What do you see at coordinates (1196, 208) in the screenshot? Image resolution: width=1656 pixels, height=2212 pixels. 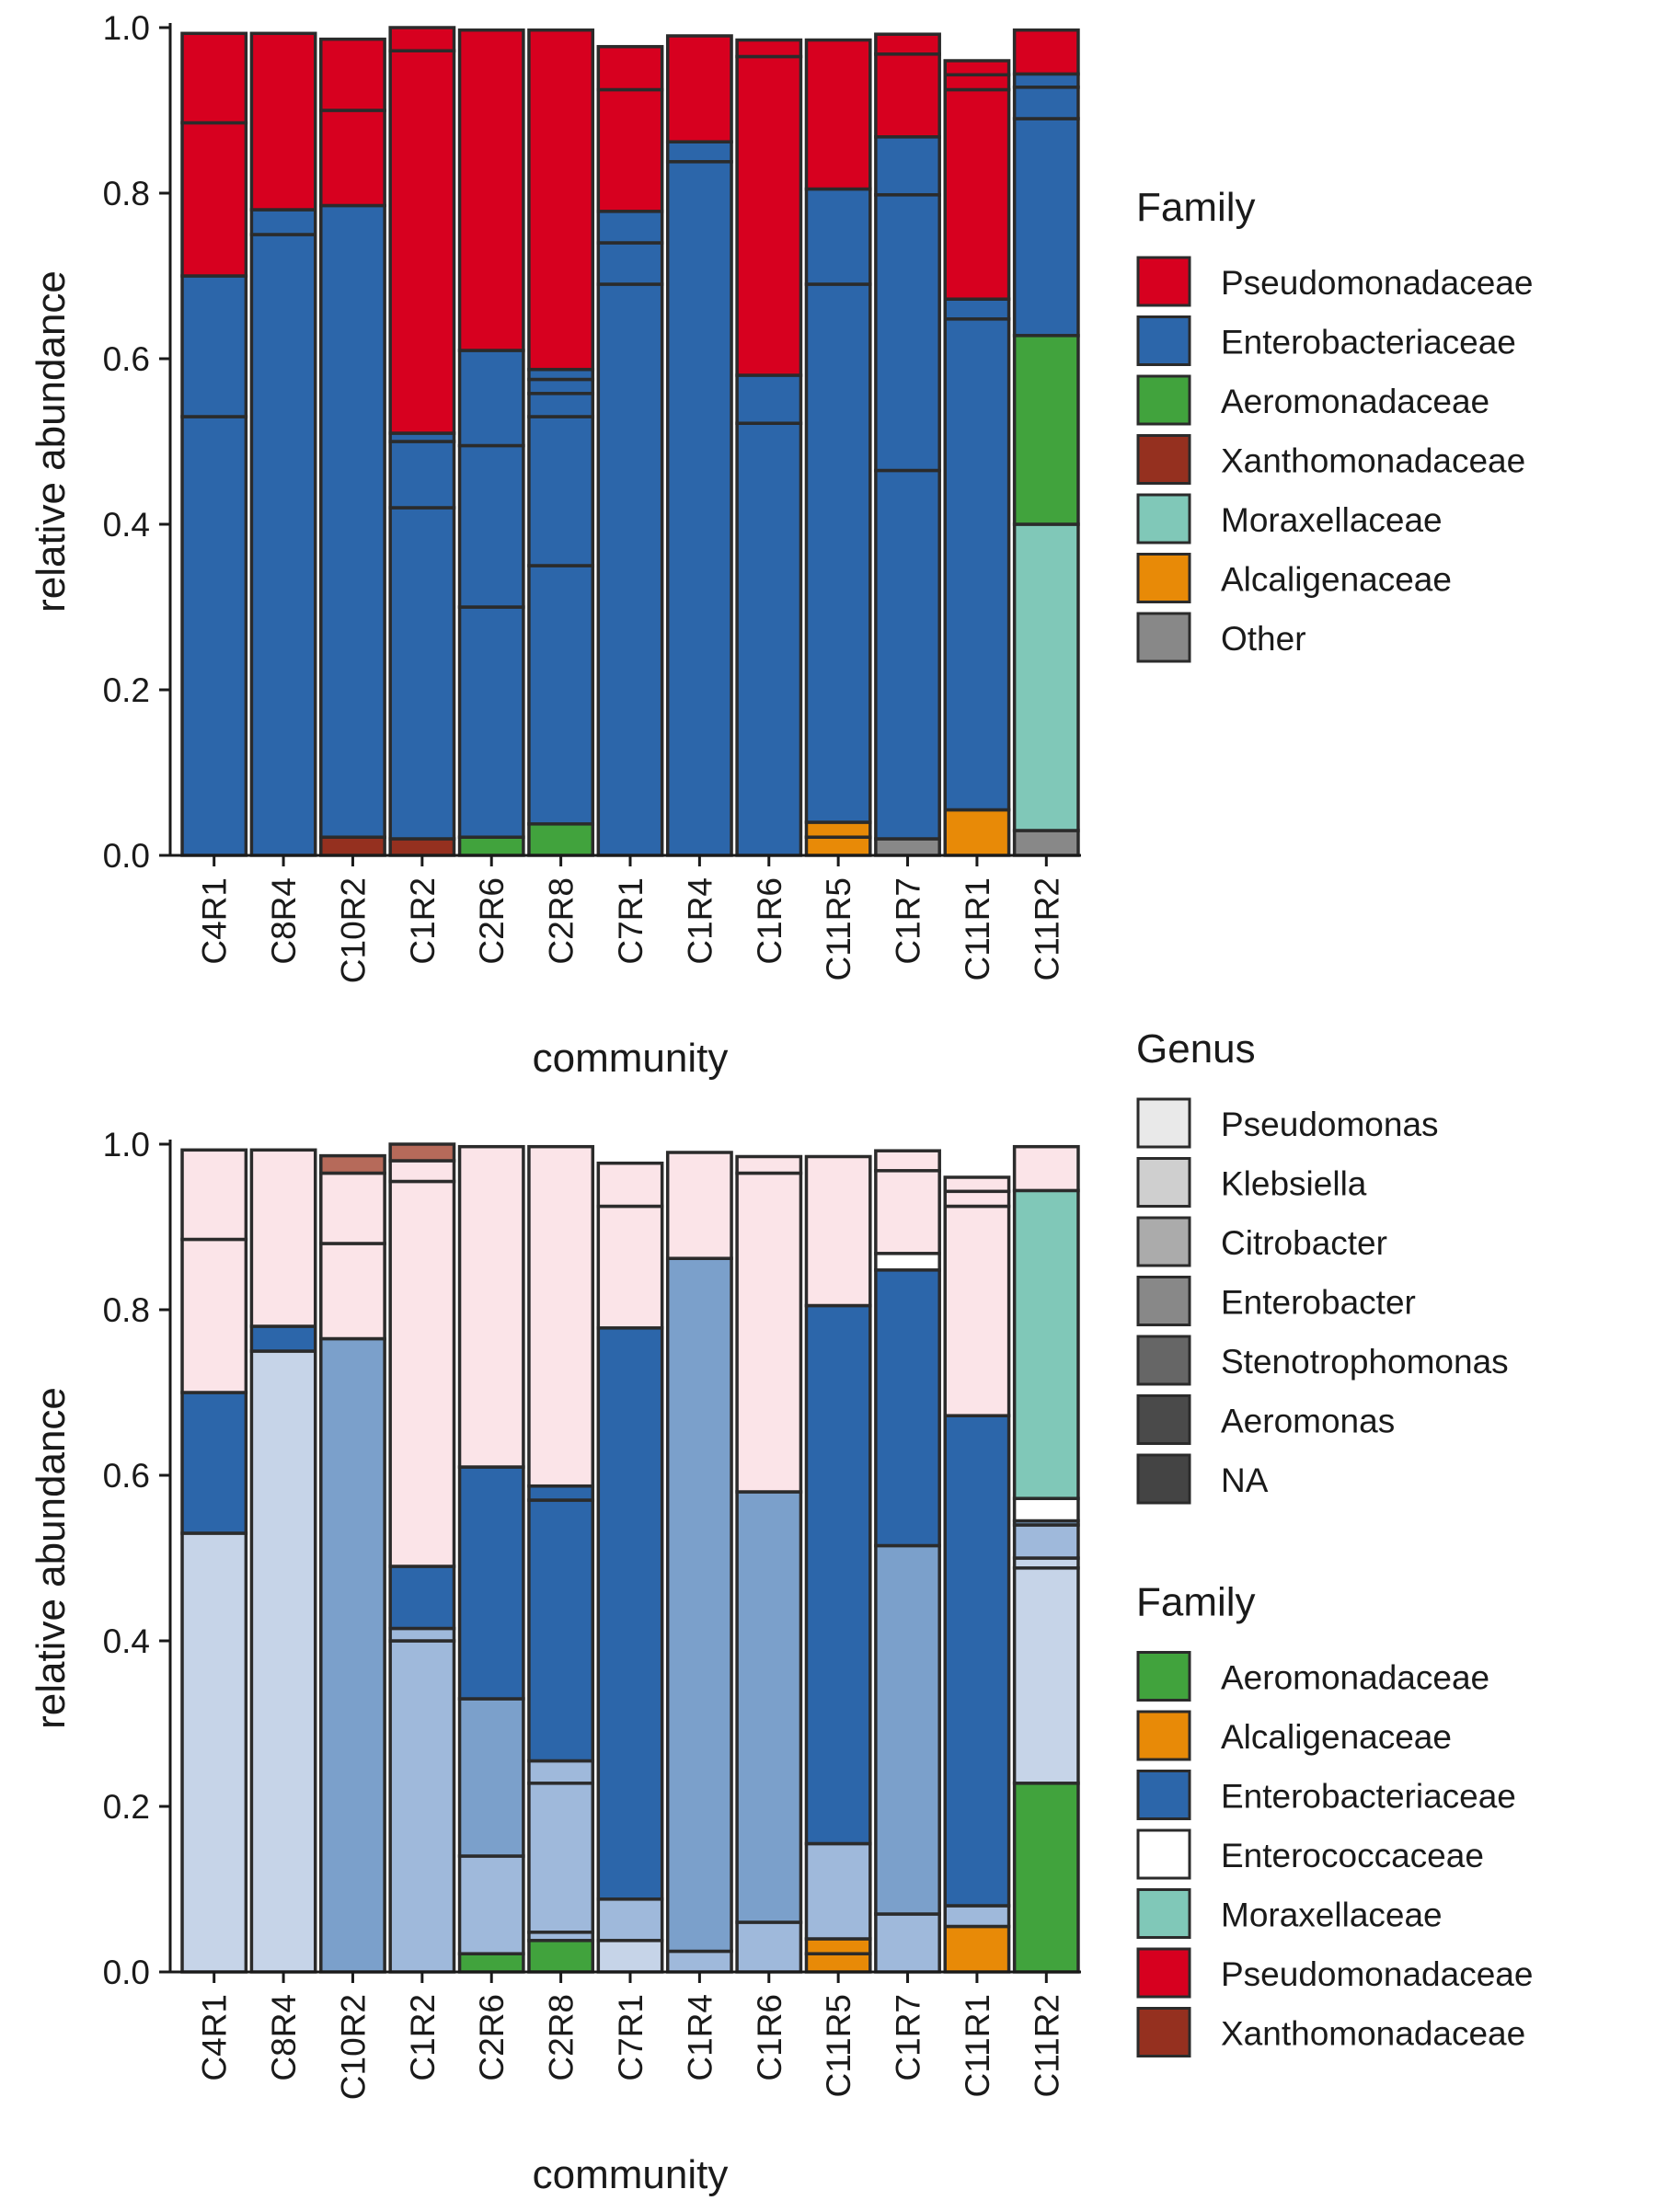 I see `legend-title: Family` at bounding box center [1196, 208].